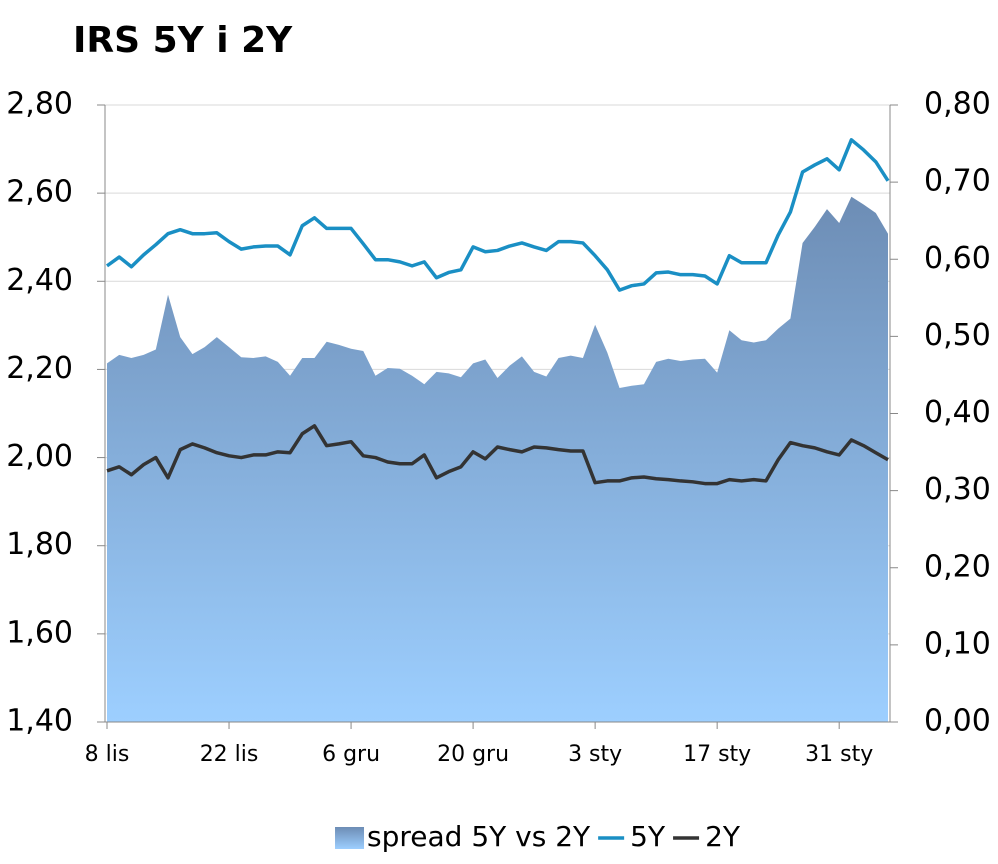 The width and height of the screenshot is (998, 864). What do you see at coordinates (957, 721) in the screenshot?
I see `y2-tick-label: 0,00` at bounding box center [957, 721].